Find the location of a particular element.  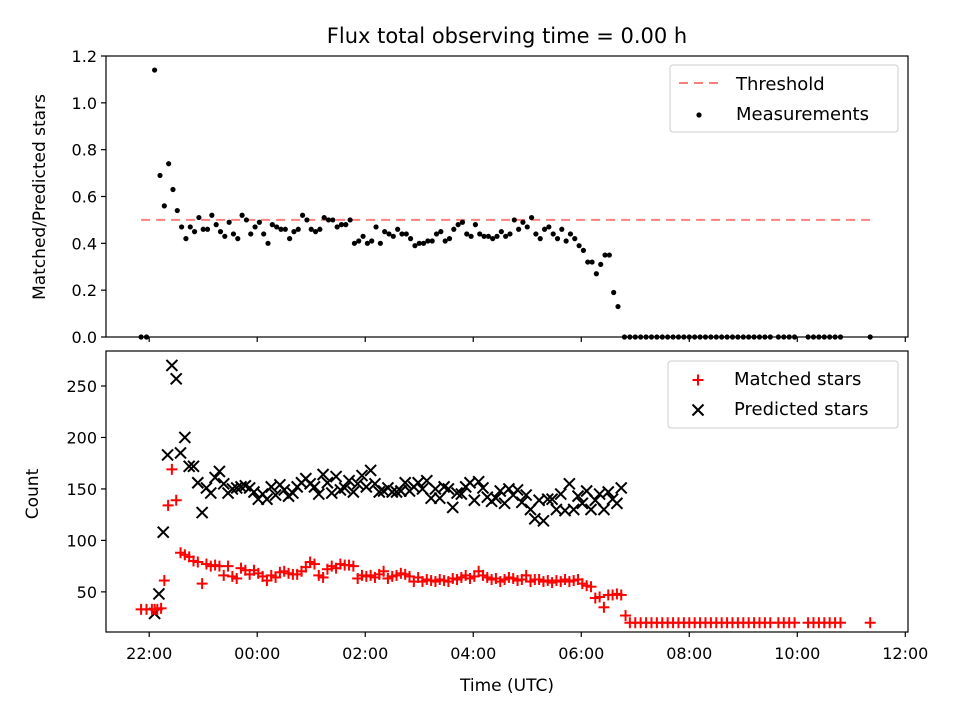

bottom-y-tick-label: 250 is located at coordinates (81, 386).